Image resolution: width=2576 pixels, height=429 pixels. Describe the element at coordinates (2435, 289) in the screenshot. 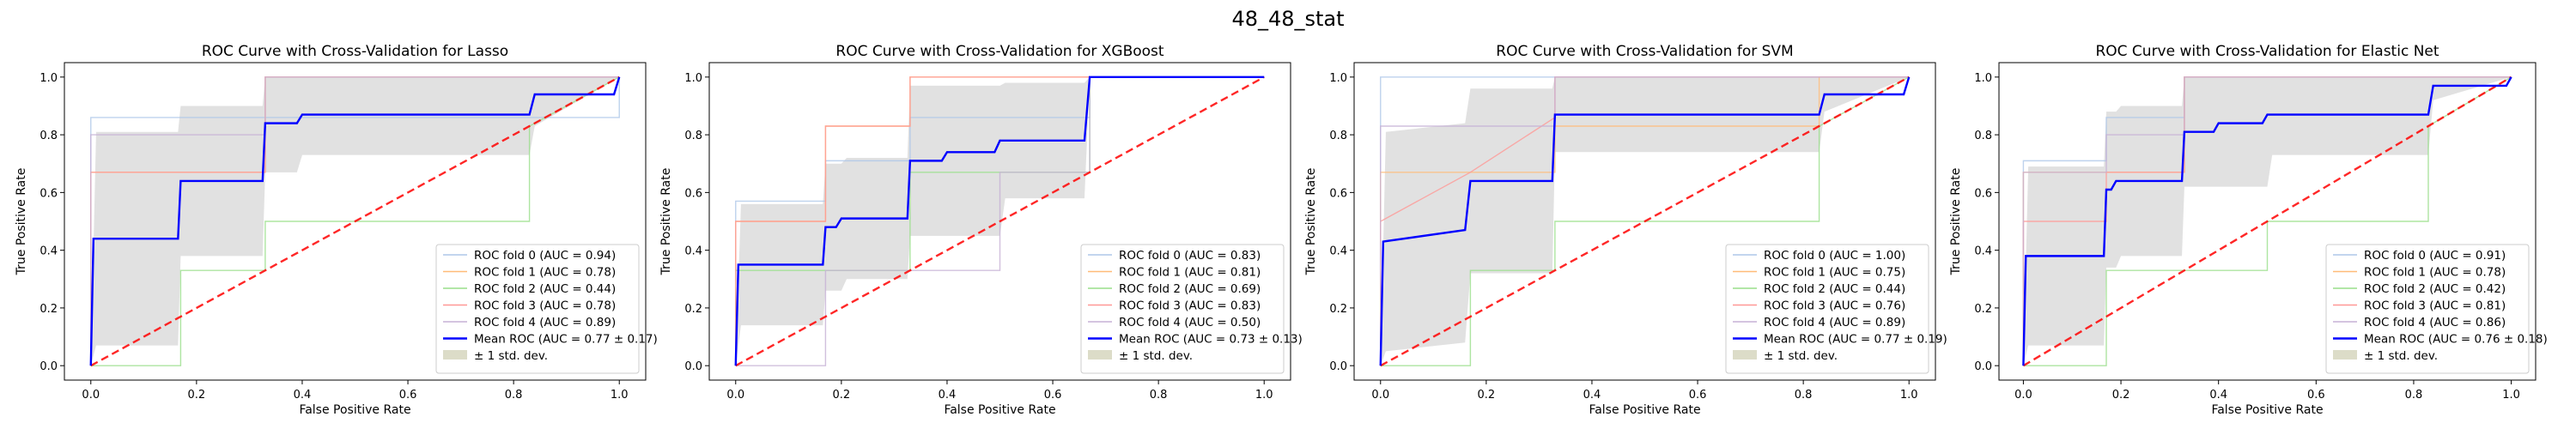

I see `legend-fold-2-label: ROC fold 2 (AUC = 0.42)` at that location.